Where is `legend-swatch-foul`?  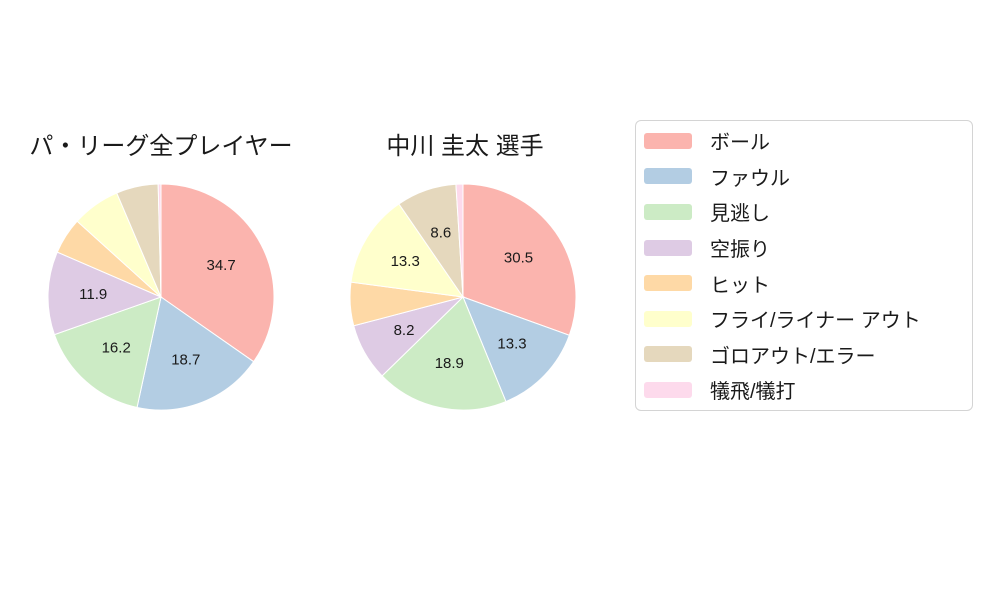
legend-swatch-foul is located at coordinates (668, 176).